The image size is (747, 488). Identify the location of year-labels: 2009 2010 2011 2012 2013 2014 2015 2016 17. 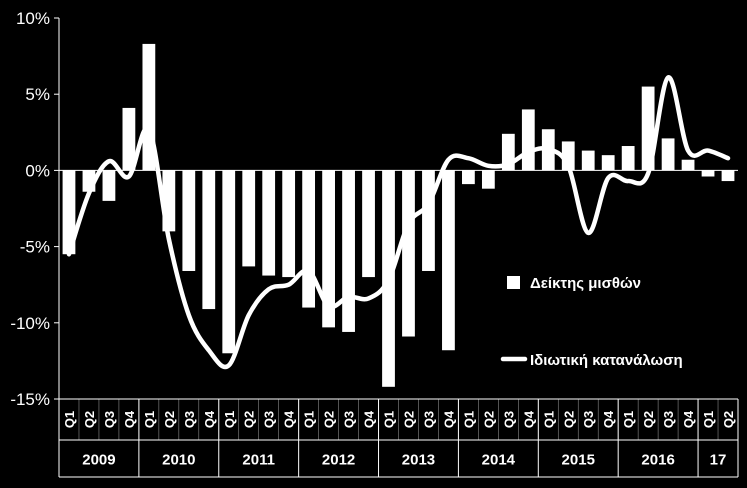
(398, 438).